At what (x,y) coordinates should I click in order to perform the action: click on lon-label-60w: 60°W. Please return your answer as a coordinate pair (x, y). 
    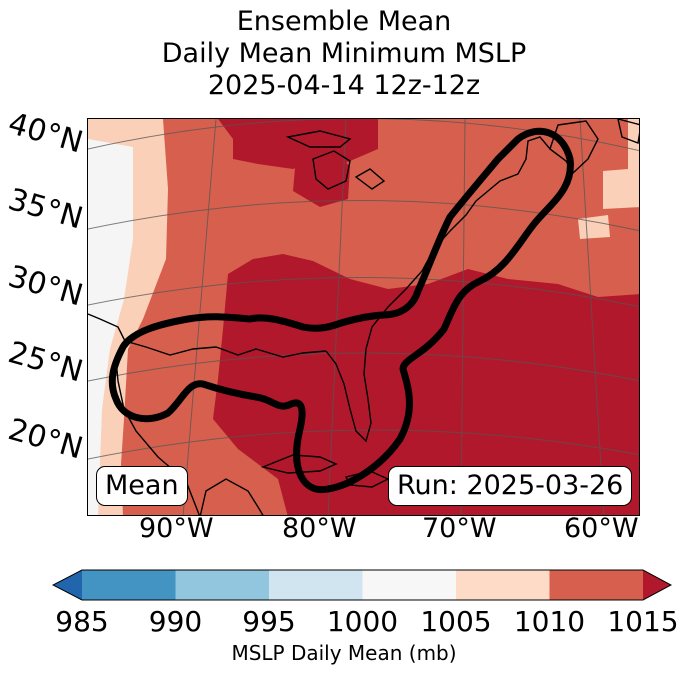
    Looking at the image, I should click on (601, 528).